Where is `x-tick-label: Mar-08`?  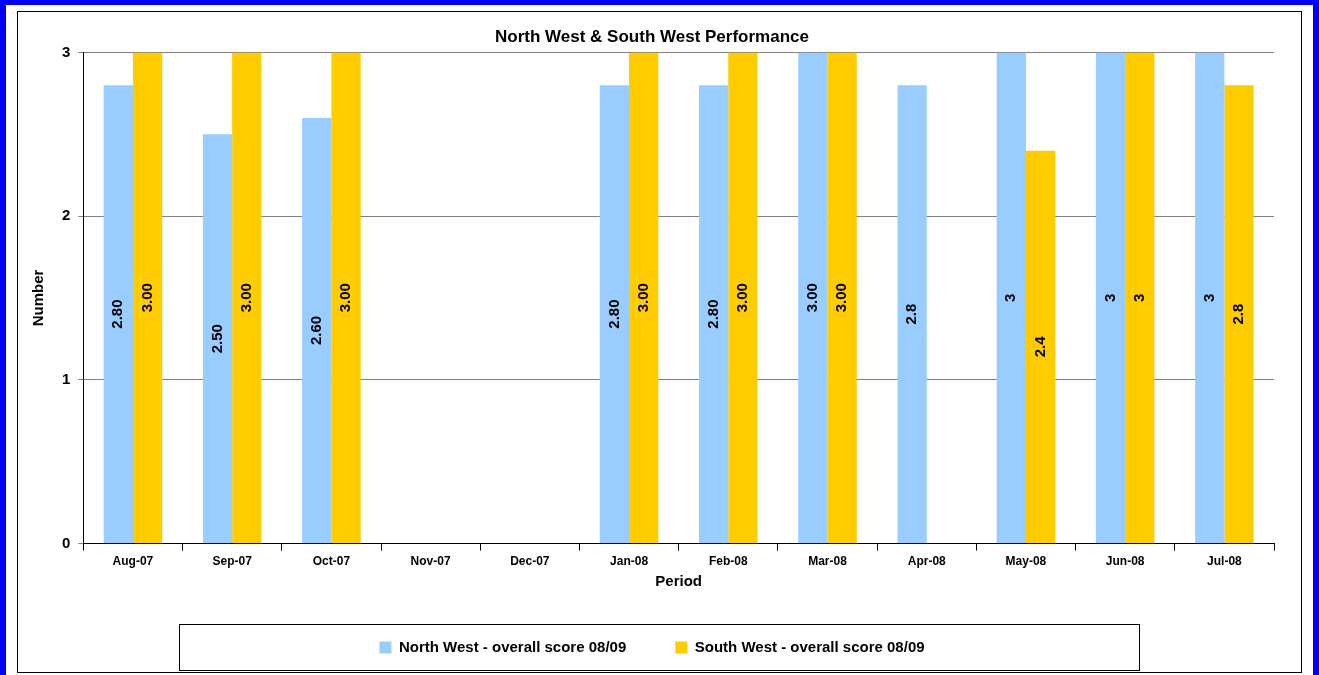
x-tick-label: Mar-08 is located at coordinates (828, 561).